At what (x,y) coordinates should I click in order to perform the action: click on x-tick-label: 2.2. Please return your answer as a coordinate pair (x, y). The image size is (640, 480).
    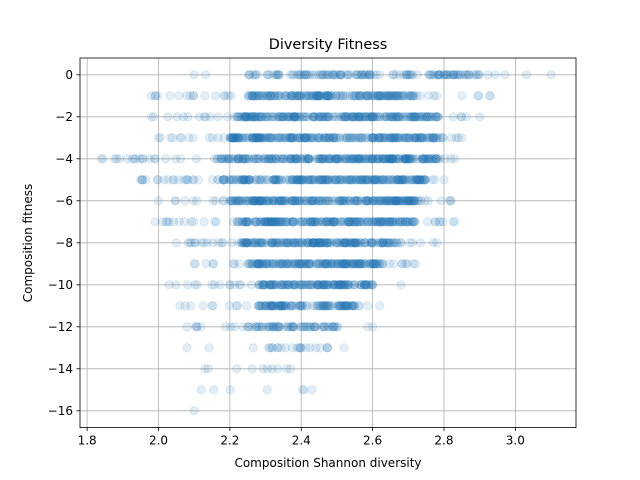
    Looking at the image, I should click on (229, 441).